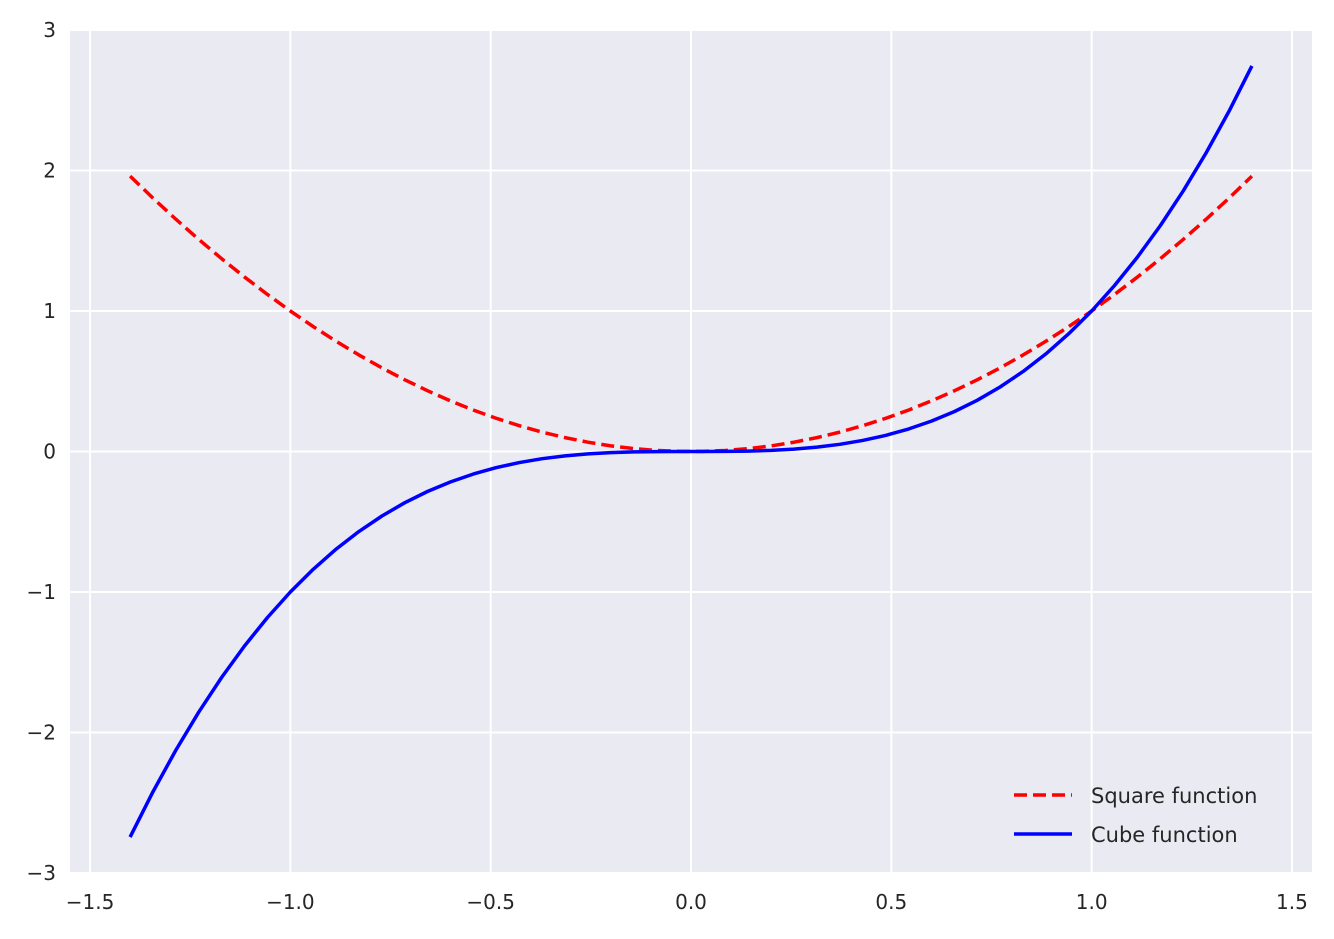 The width and height of the screenshot is (1334, 939). What do you see at coordinates (49, 171) in the screenshot?
I see `y-tick-label: 2` at bounding box center [49, 171].